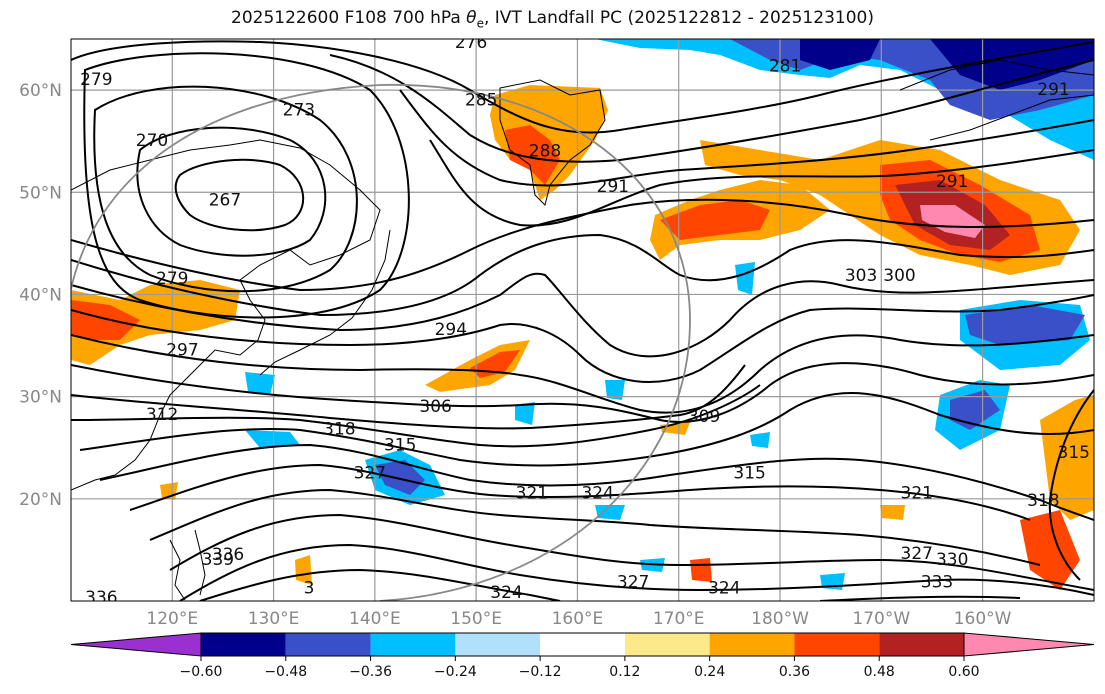 This screenshot has width=1105, height=694. I want to click on lon-tick-label: 170°W, so click(881, 619).